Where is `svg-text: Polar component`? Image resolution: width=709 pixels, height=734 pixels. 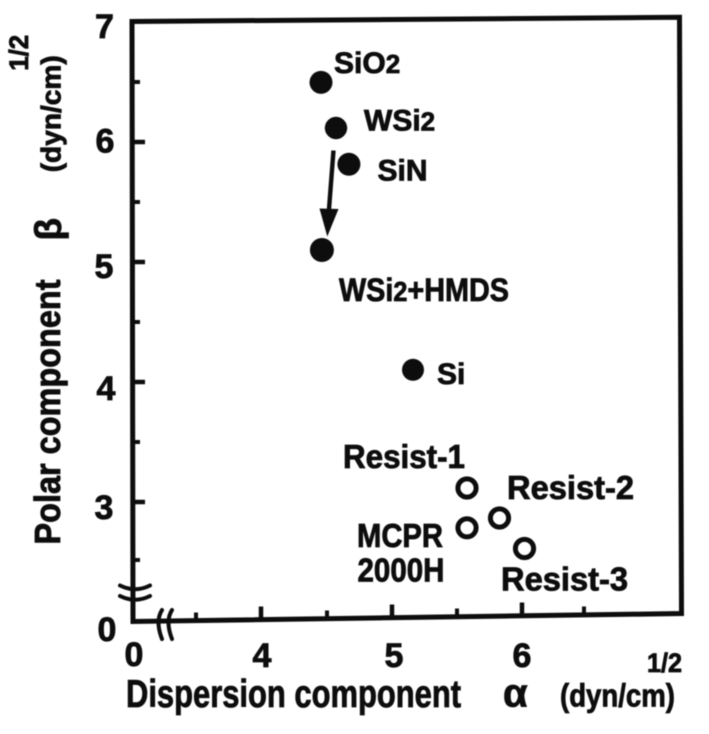 svg-text: Polar component is located at coordinates (47, 411).